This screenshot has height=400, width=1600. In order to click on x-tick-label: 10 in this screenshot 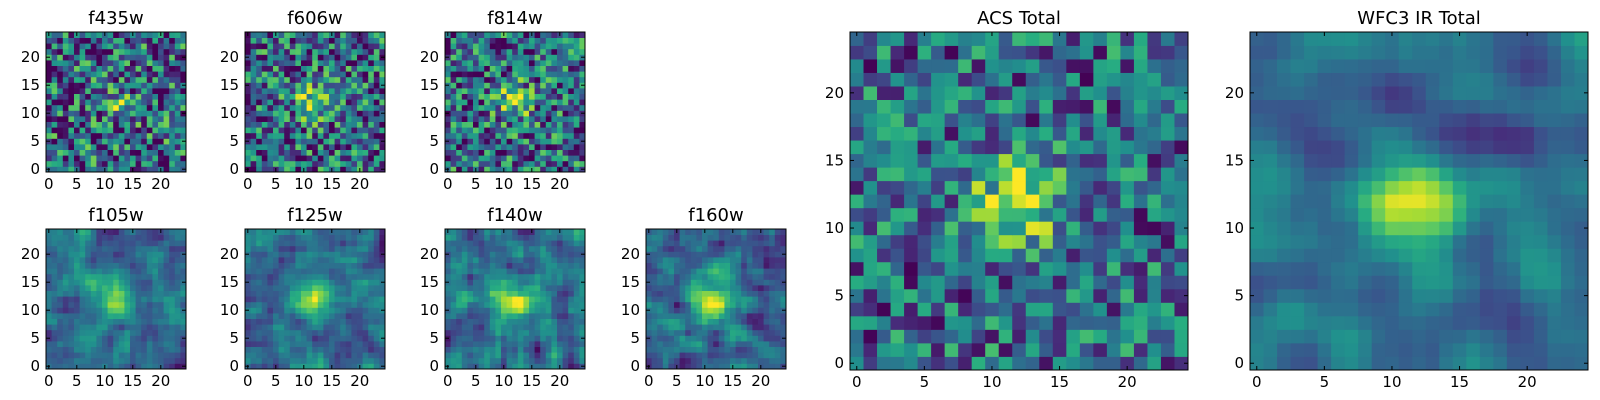, I will do `click(704, 381)`.